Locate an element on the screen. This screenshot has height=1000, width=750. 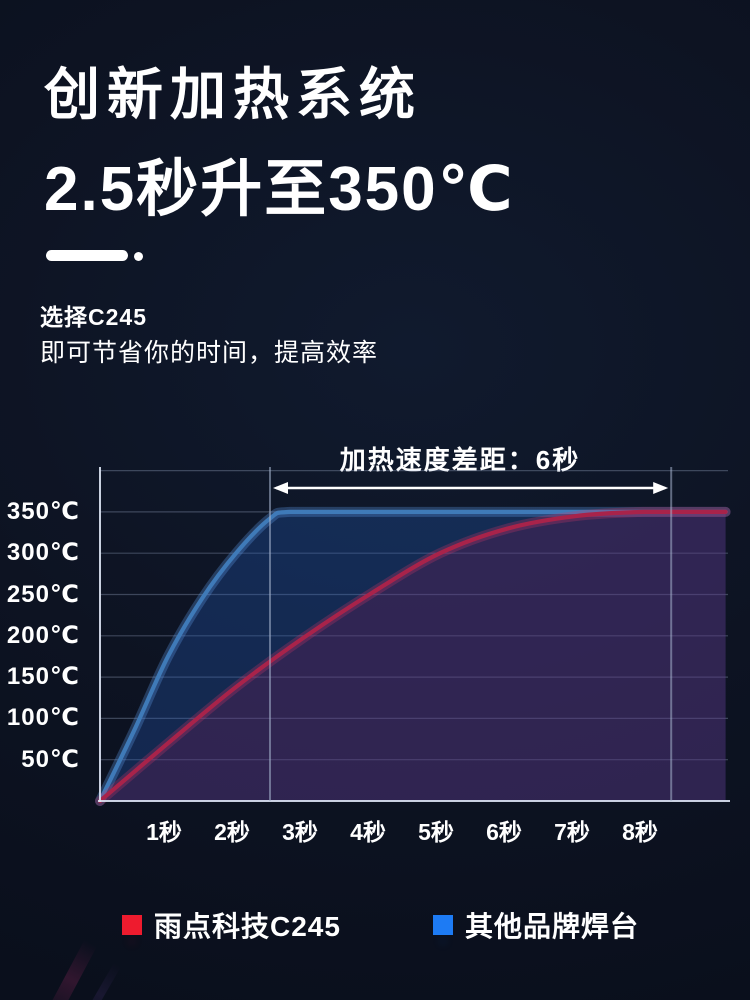
x-tick-label: 1秒 is located at coordinates (164, 832).